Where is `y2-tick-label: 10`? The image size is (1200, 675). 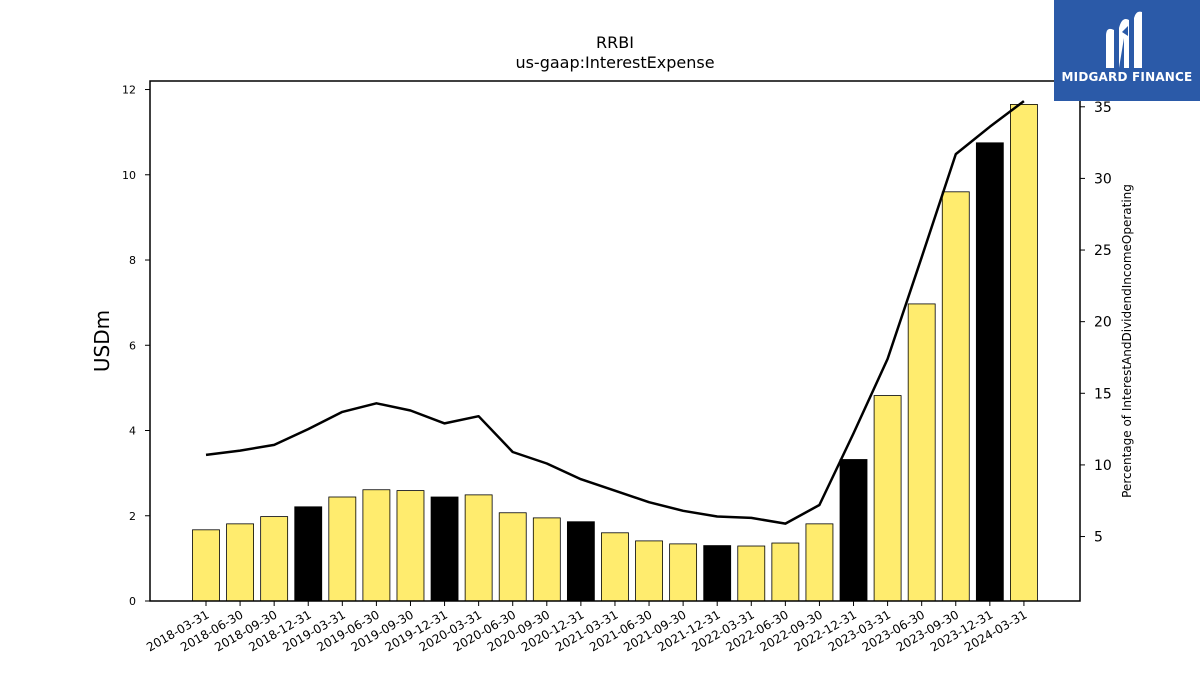
y2-tick-label: 10 is located at coordinates (1103, 466).